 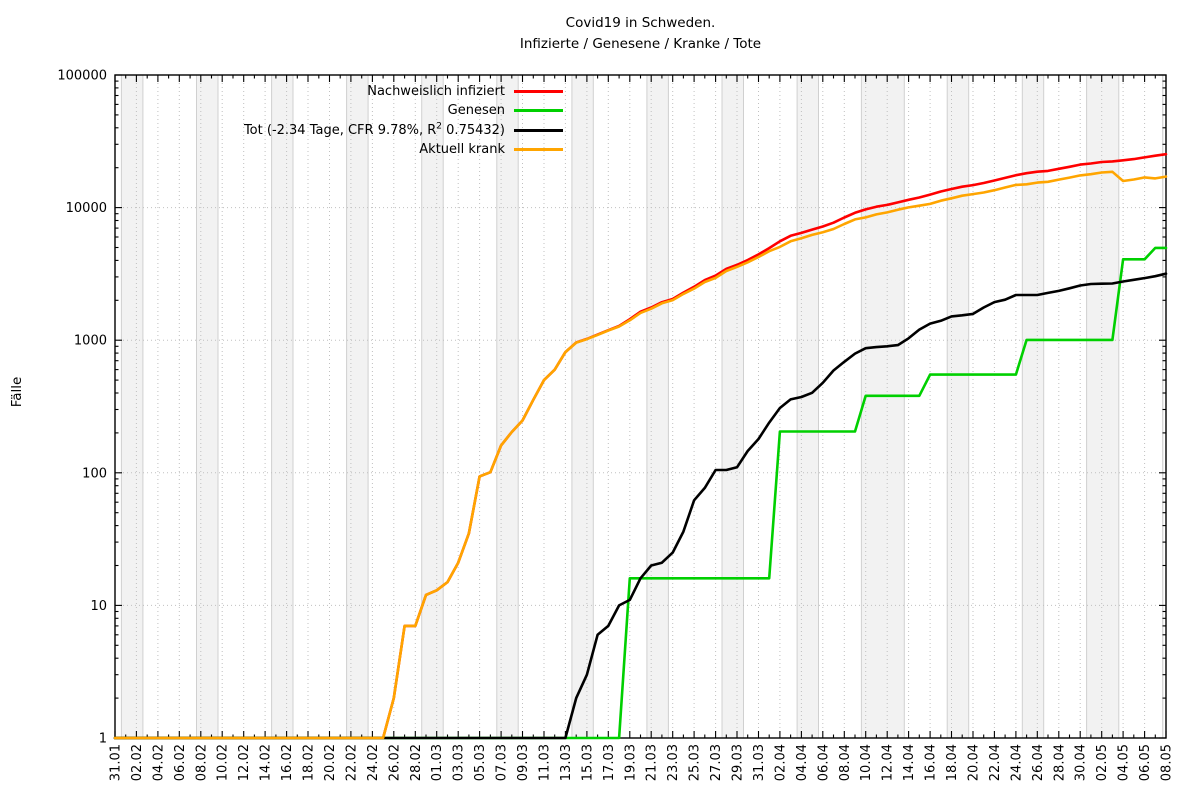 I want to click on y-tick-label: 100, so click(x=94, y=473).